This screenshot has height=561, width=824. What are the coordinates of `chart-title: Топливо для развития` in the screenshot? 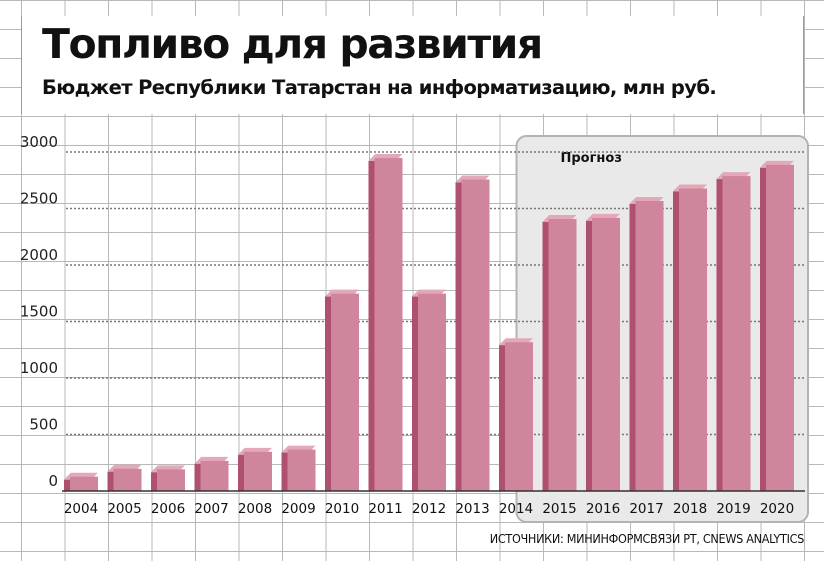 It's located at (292, 44).